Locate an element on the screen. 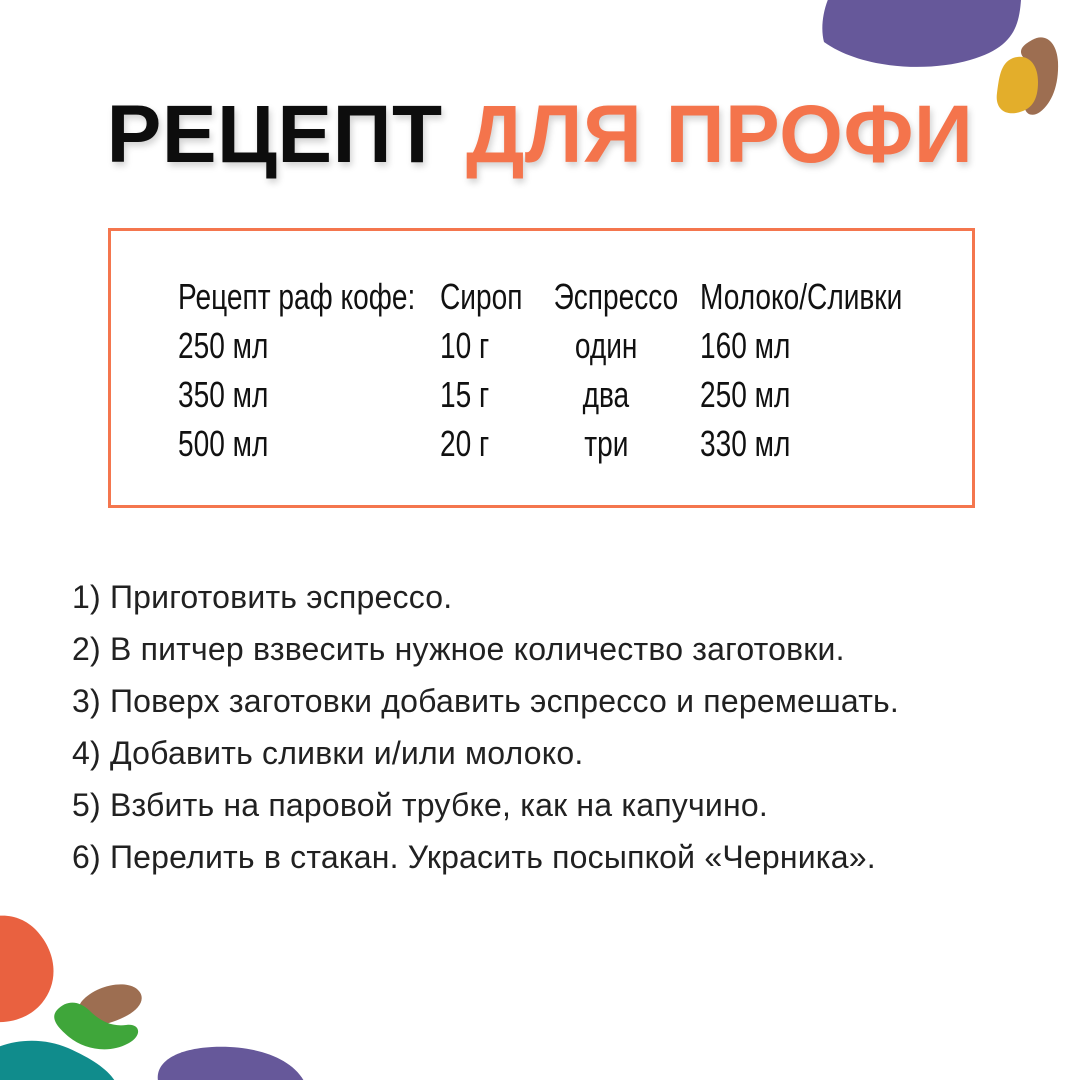 The height and width of the screenshot is (1080, 1080). table-row: 500 мл 20 г три 330 мл is located at coordinates (575, 443).